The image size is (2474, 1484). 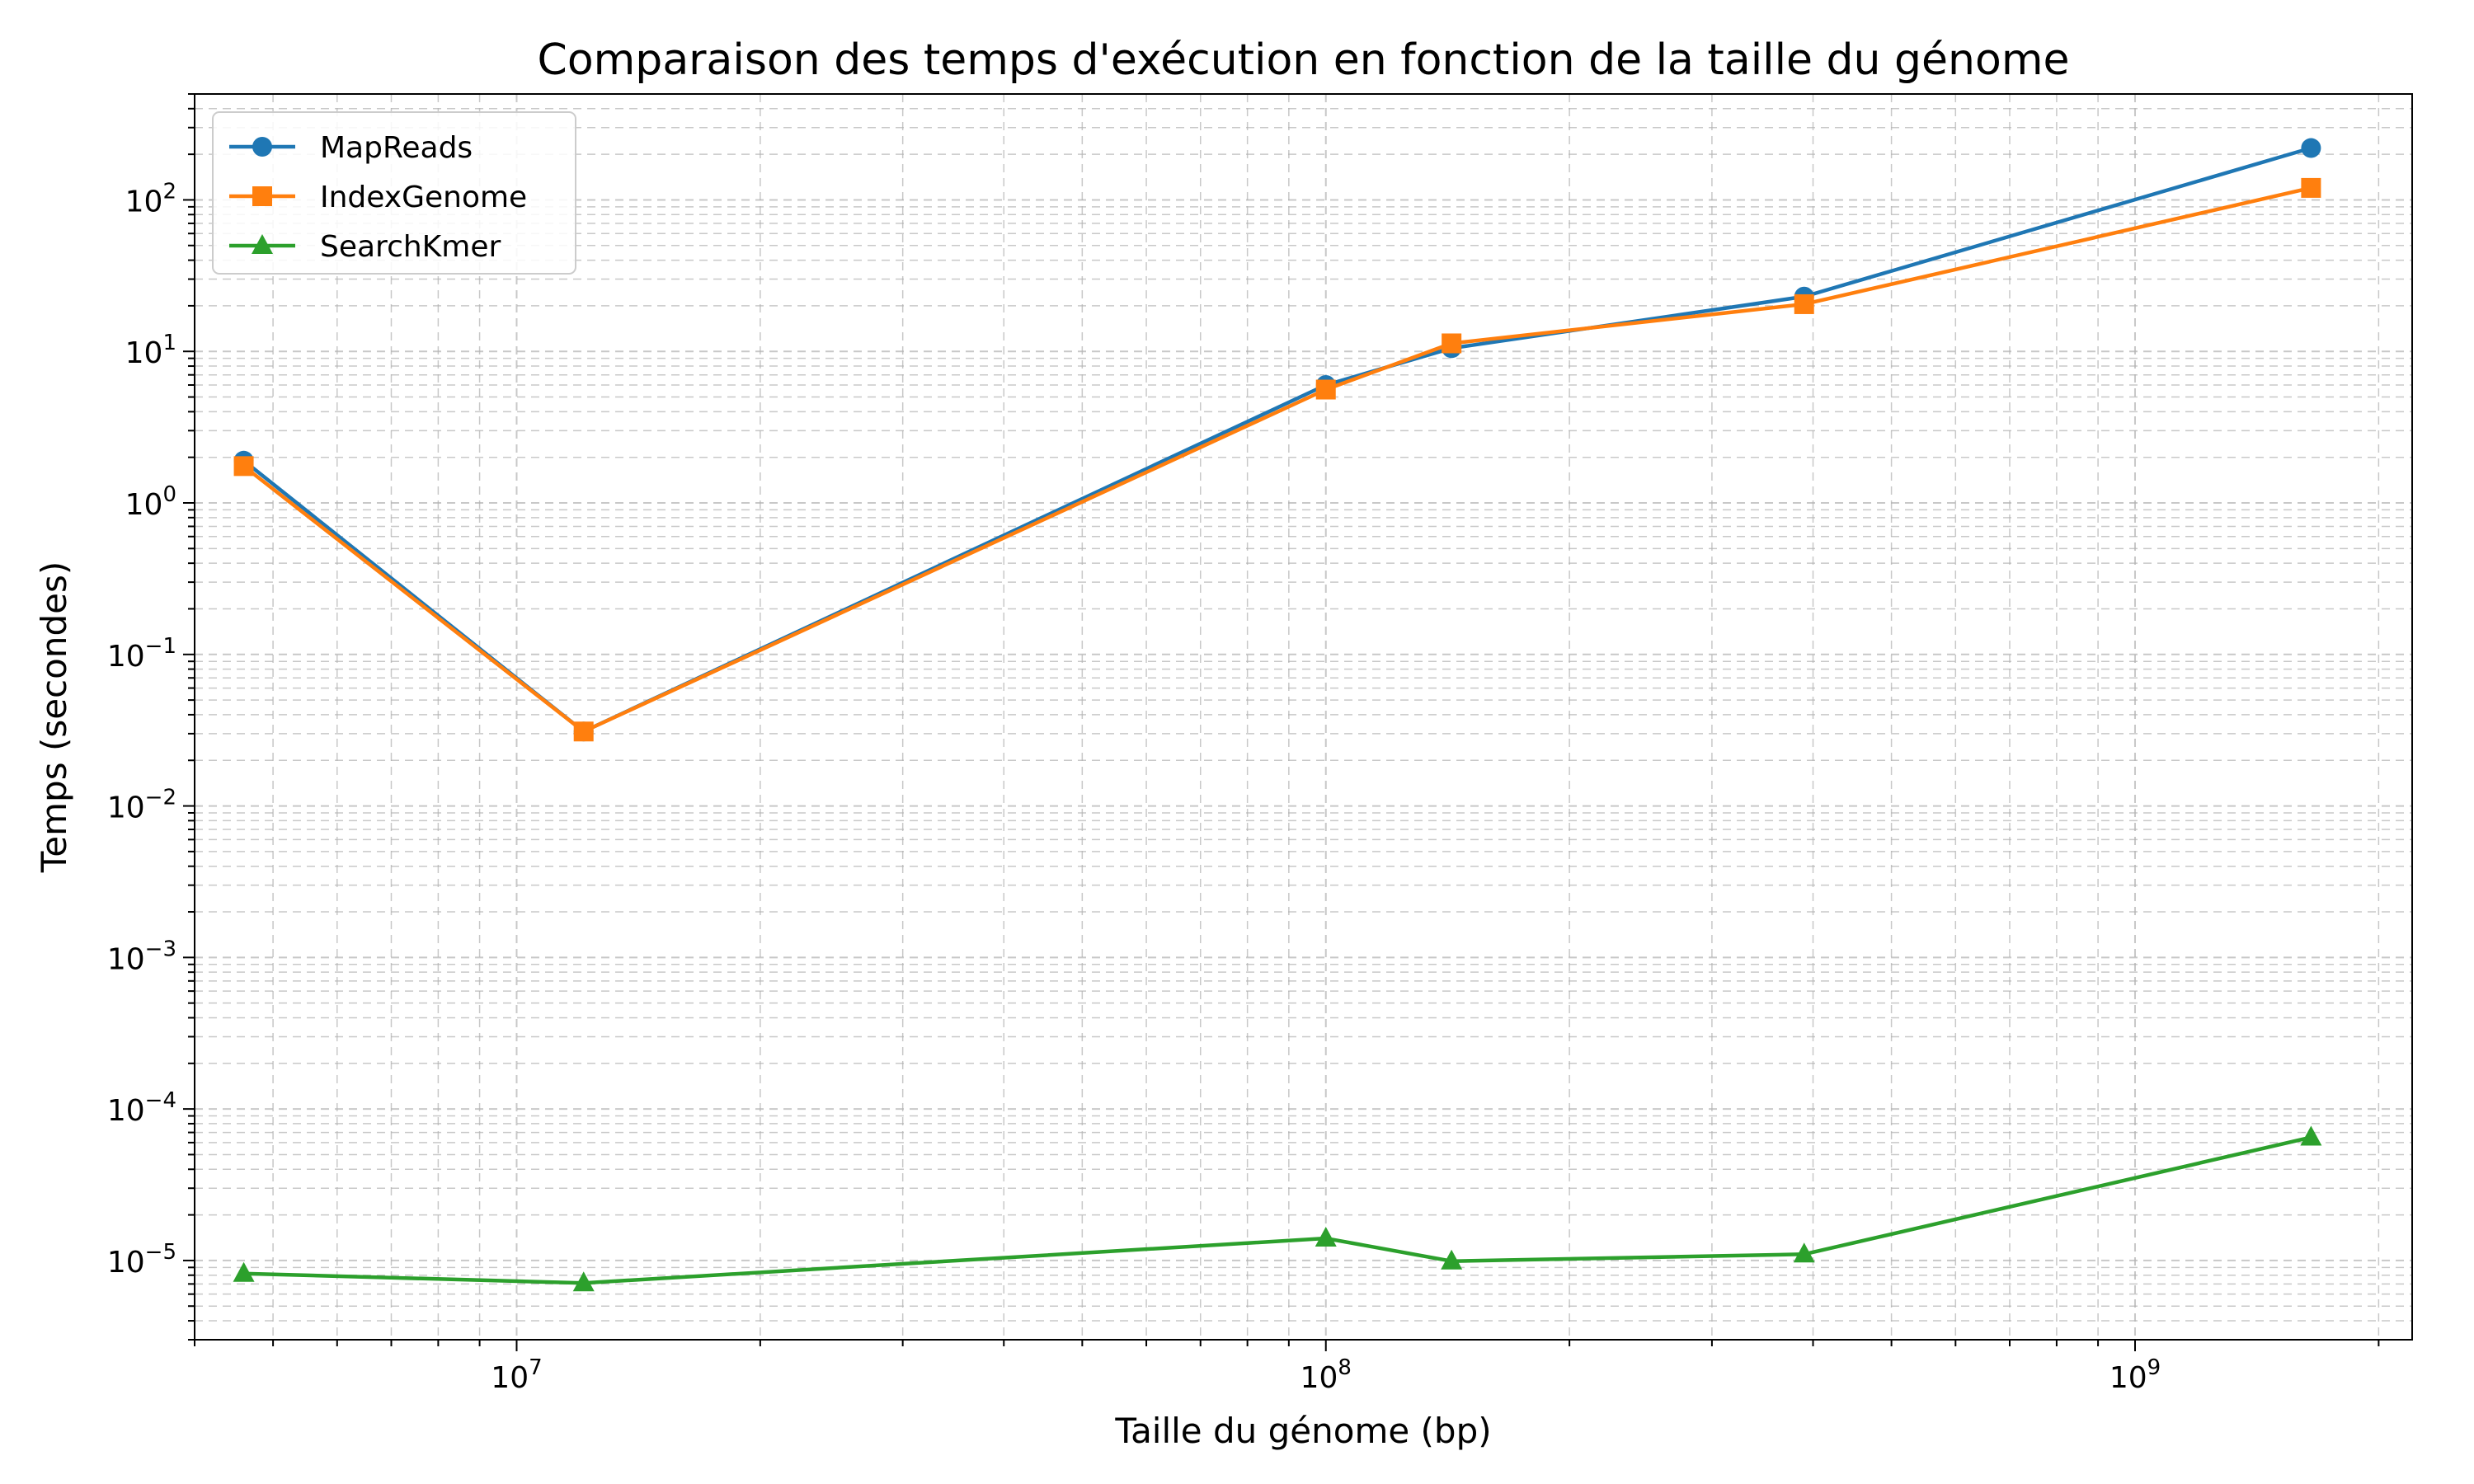 I want to click on y-tick-label: 10⁰, so click(x=150, y=502).